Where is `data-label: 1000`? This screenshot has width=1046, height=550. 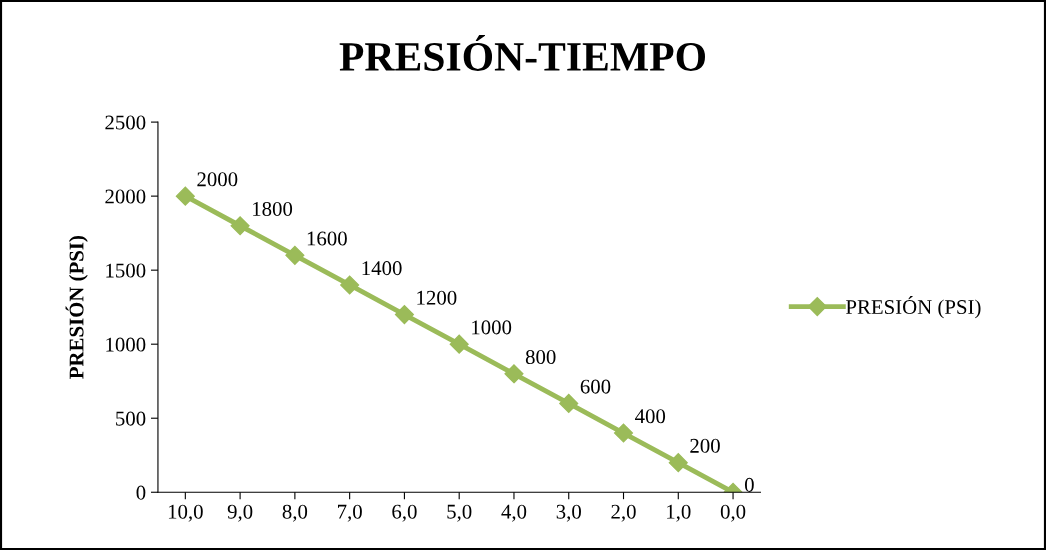
data-label: 1000 is located at coordinates (492, 327).